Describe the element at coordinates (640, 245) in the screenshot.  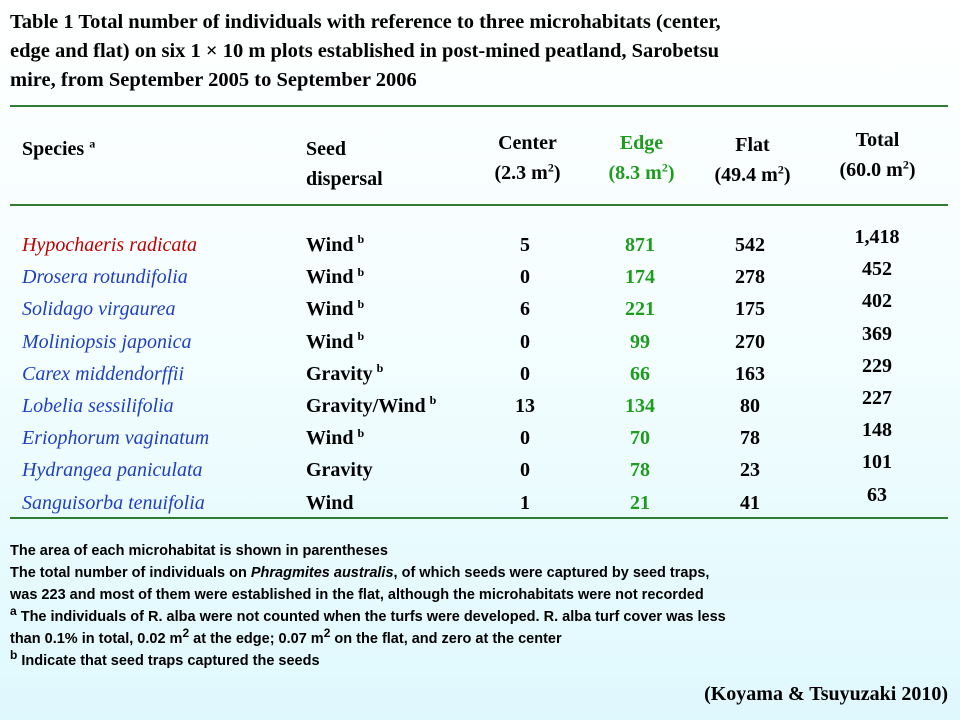
I see `edge-count: 871` at that location.